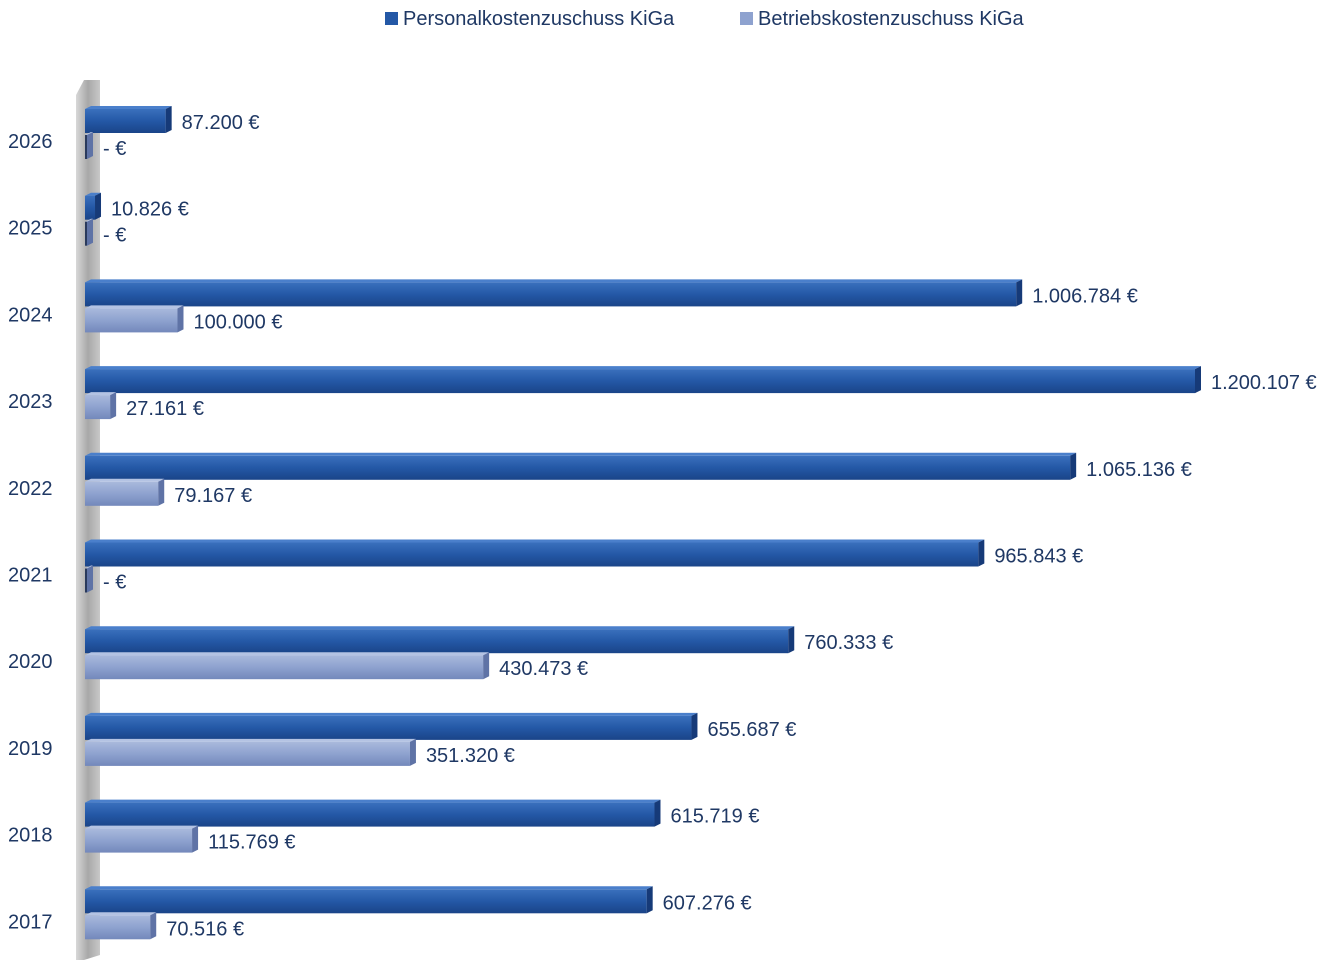  Describe the element at coordinates (252, 843) in the screenshot. I see `data-label-betrieb-2018: 115.769 €` at that location.